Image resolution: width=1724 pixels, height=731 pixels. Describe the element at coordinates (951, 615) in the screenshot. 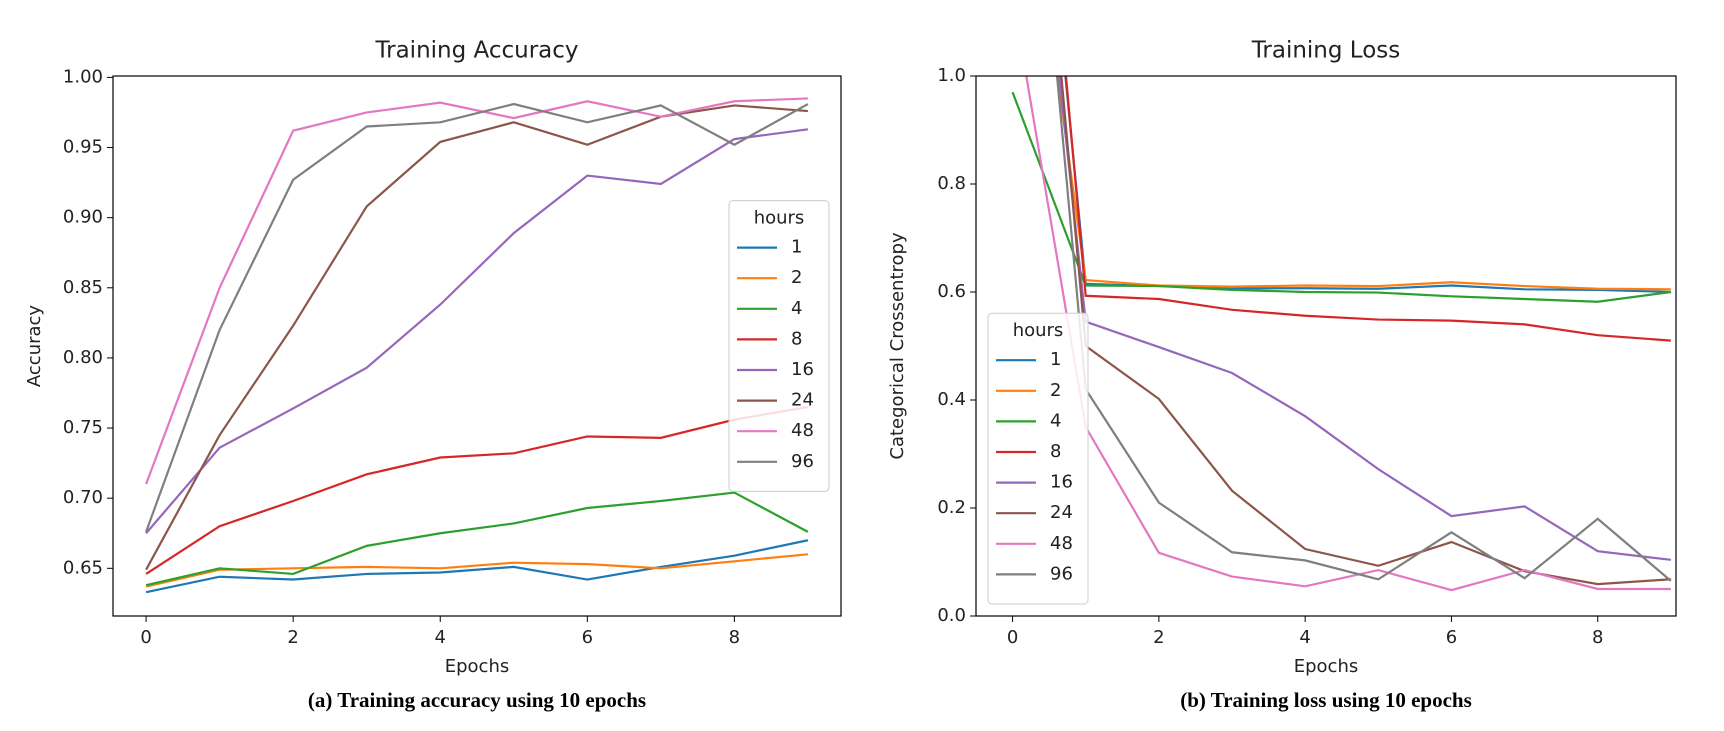

I see `y-tick-label: 0.0` at that location.